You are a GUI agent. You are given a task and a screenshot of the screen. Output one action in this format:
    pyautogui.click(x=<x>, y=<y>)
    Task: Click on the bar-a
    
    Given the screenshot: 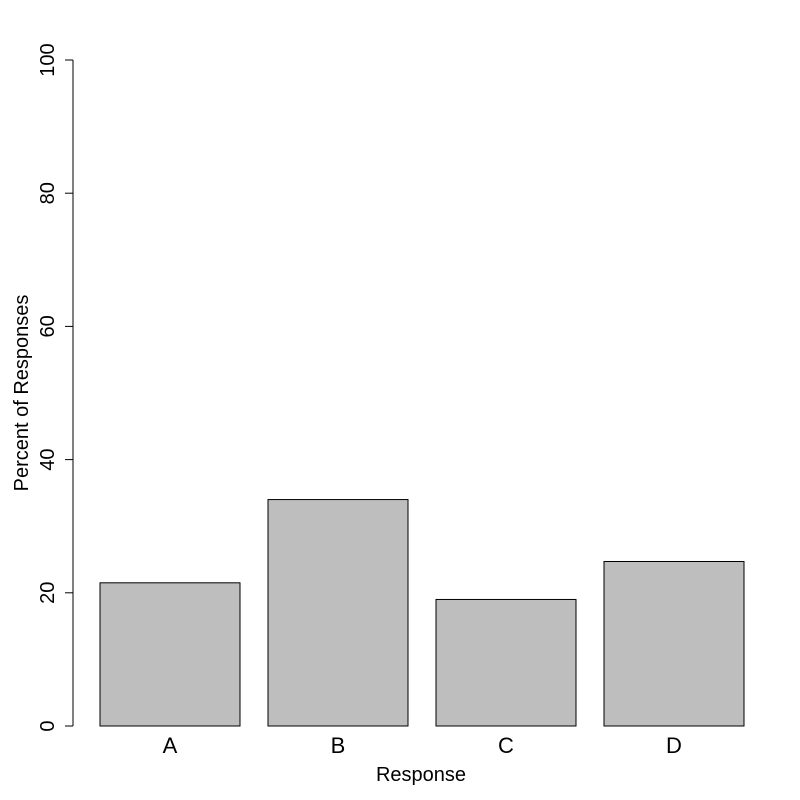 What is the action you would take?
    pyautogui.click(x=170, y=654)
    